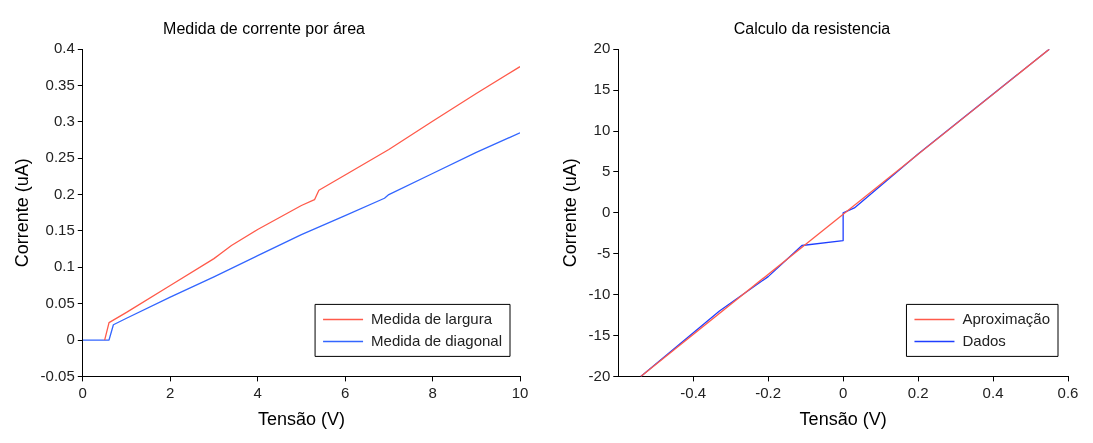 This screenshot has height=443, width=1093. What do you see at coordinates (768, 392) in the screenshot?
I see `x-tick-label: -0.2` at bounding box center [768, 392].